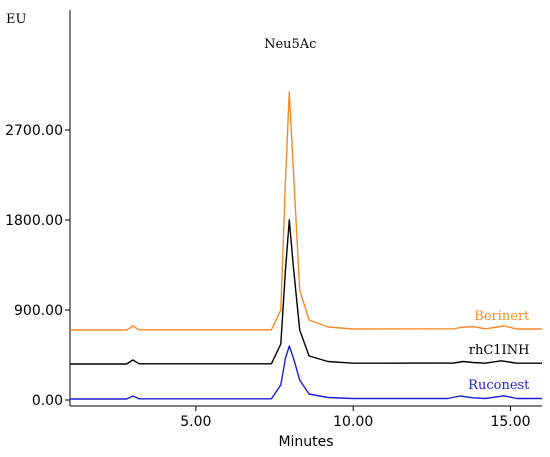 This screenshot has width=550, height=457. What do you see at coordinates (305, 442) in the screenshot?
I see `x-axis-title: Minutes` at bounding box center [305, 442].